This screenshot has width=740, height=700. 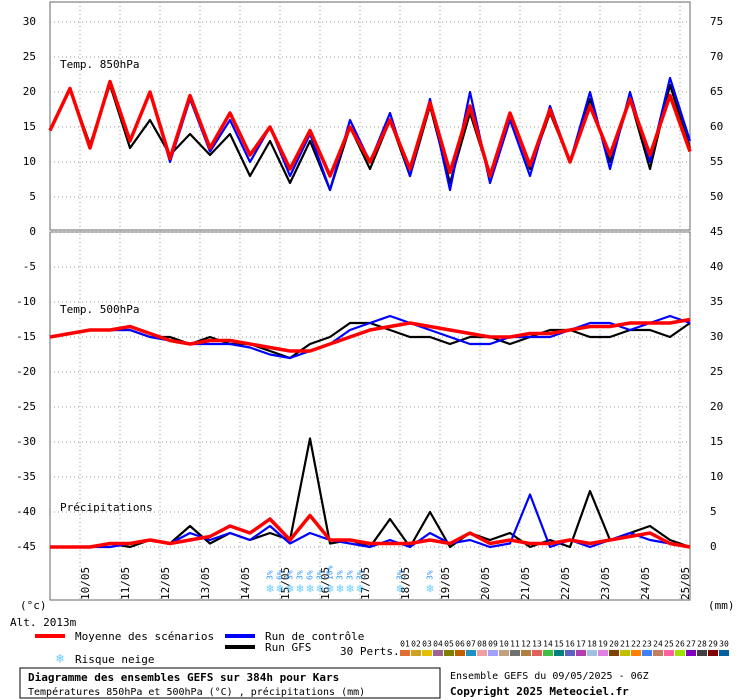 What do you see at coordinates (625, 644) in the screenshot?
I see `member-label: 21` at bounding box center [625, 644].